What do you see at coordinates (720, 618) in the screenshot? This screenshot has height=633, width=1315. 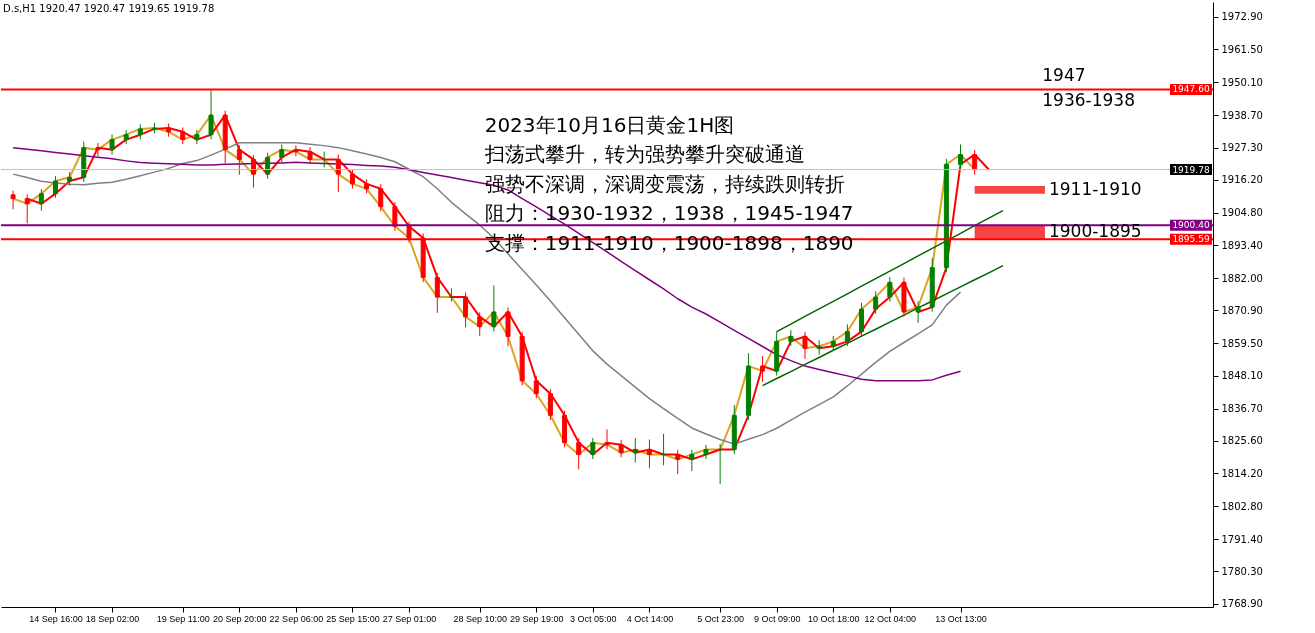 I see `x-tick-label: 5 Oct 23:00` at bounding box center [720, 618].